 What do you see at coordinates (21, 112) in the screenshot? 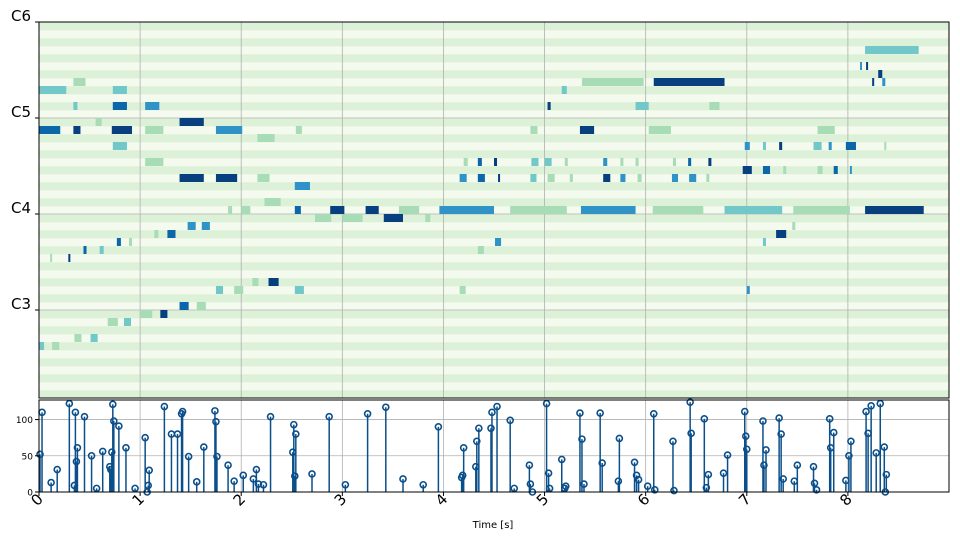
I see `pitch-tick-label: C5` at bounding box center [21, 112].